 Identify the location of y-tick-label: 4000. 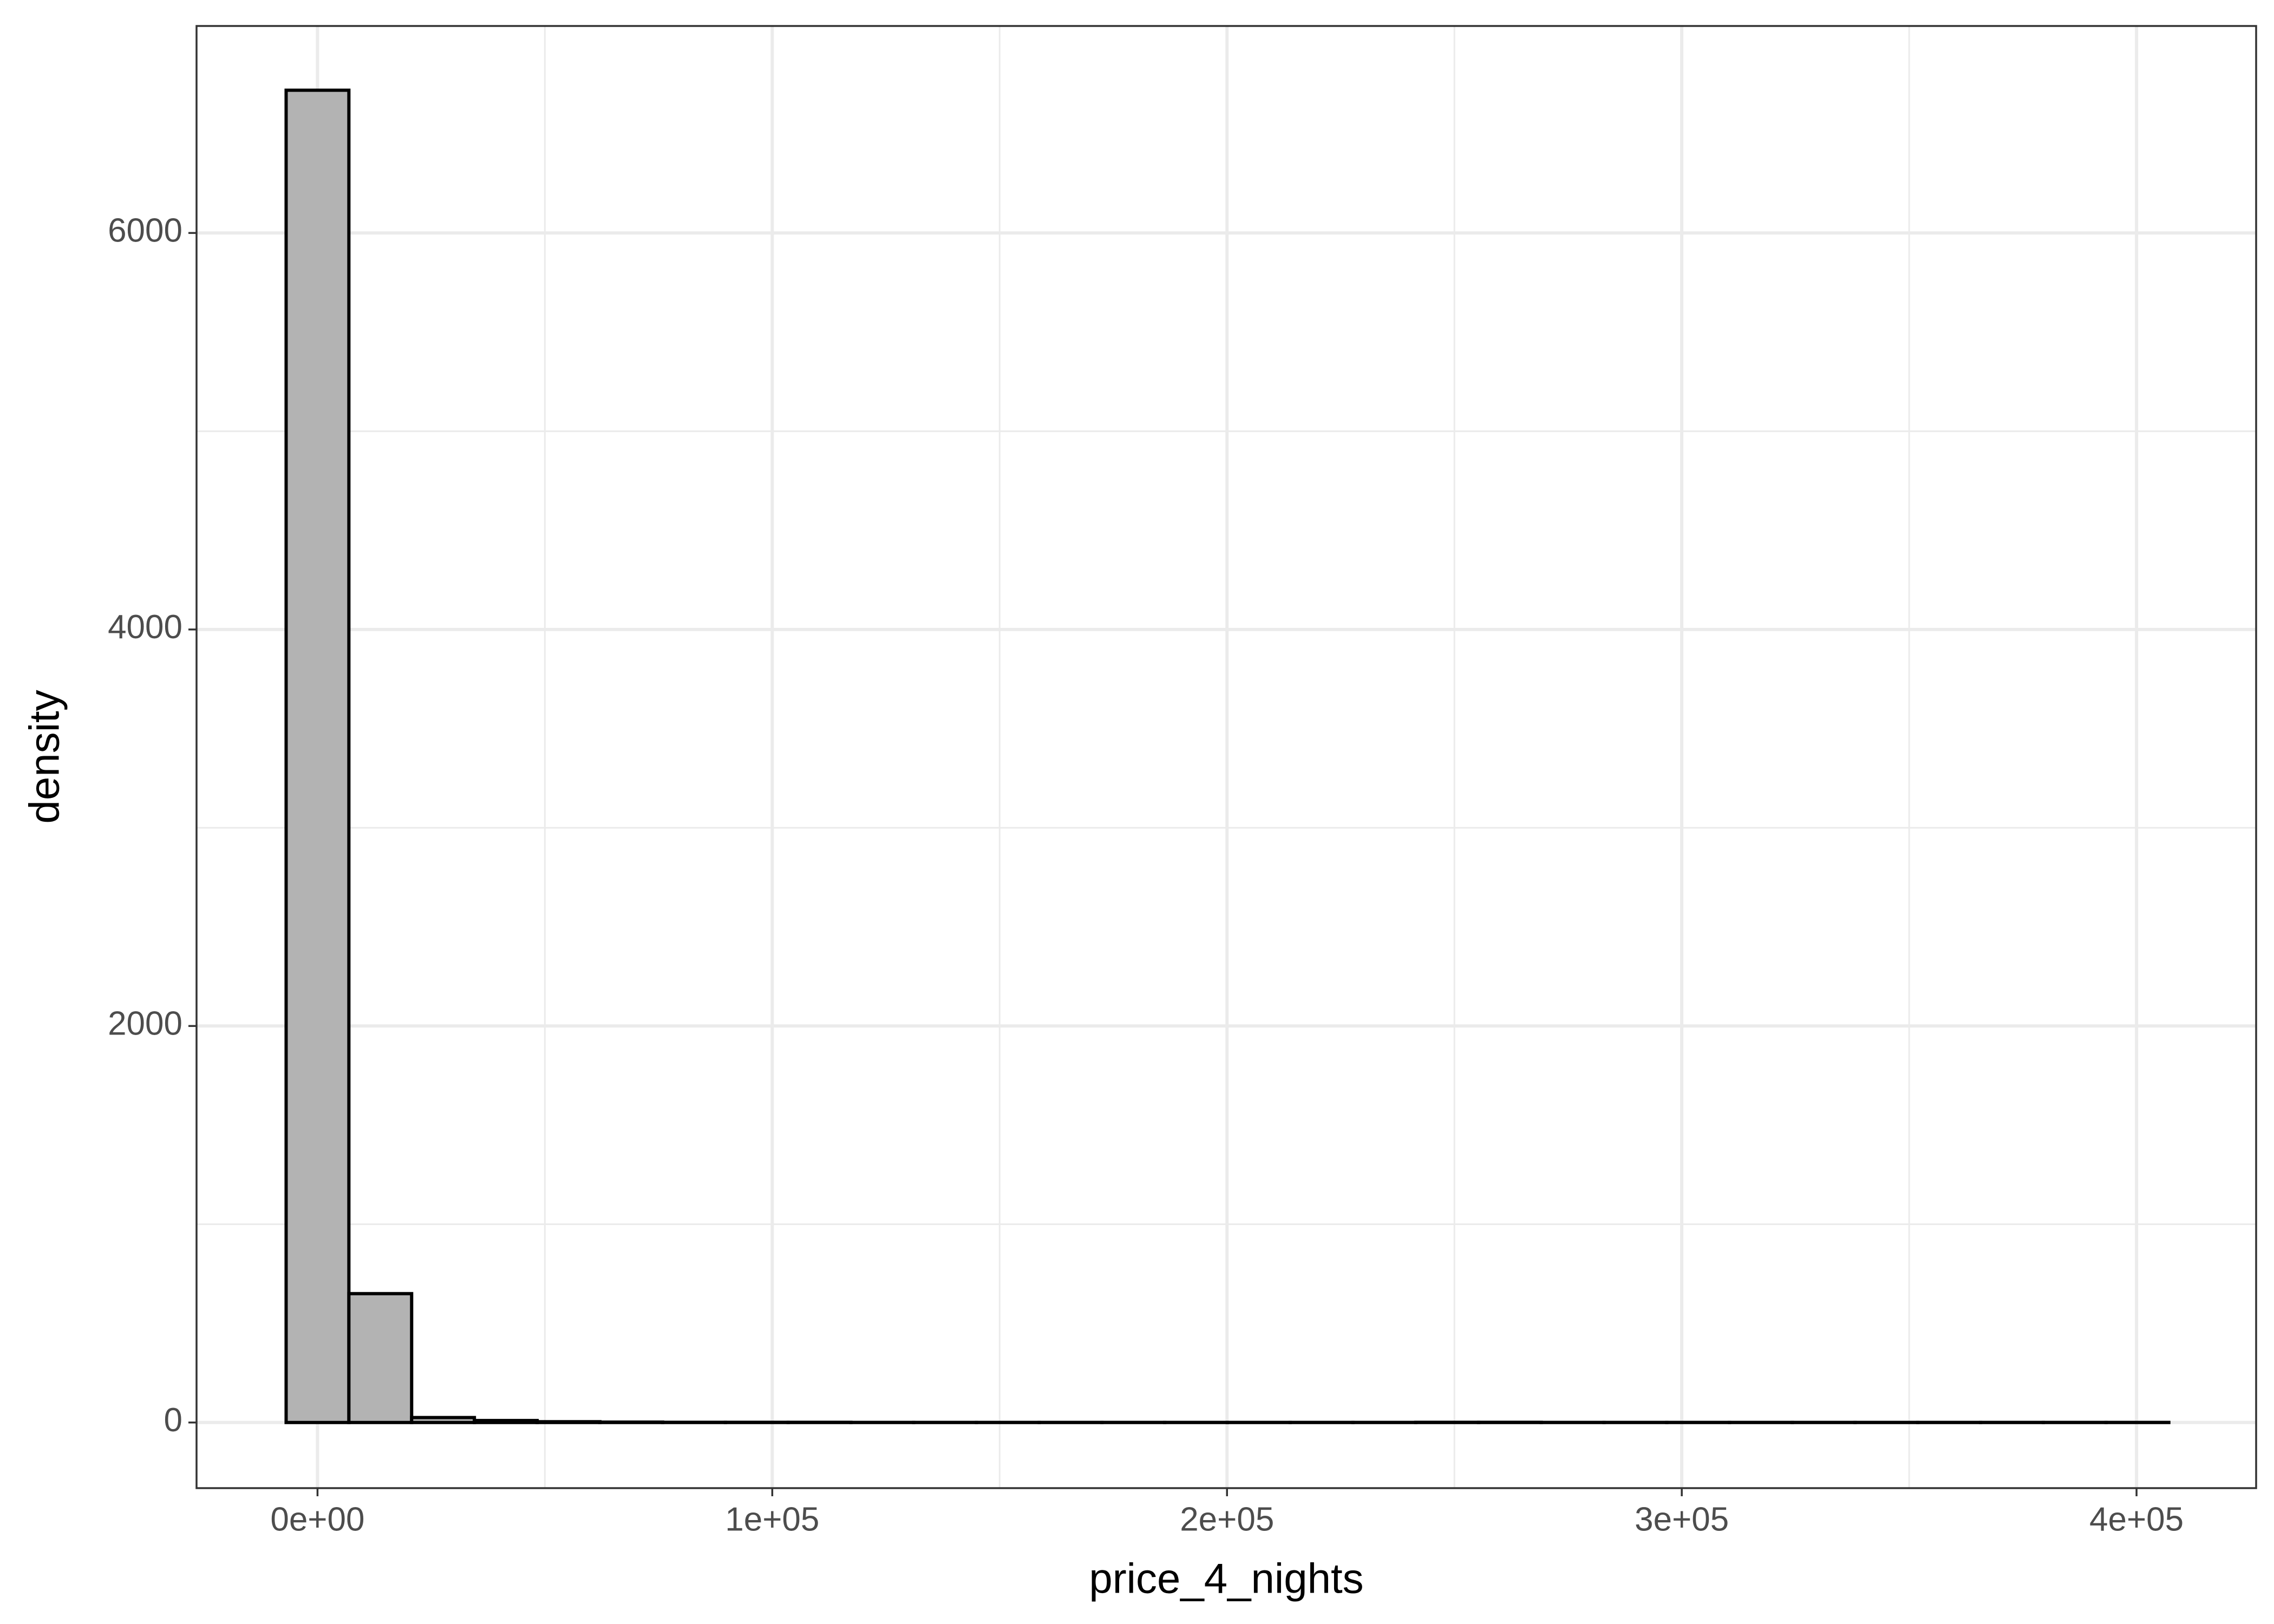
(145, 627).